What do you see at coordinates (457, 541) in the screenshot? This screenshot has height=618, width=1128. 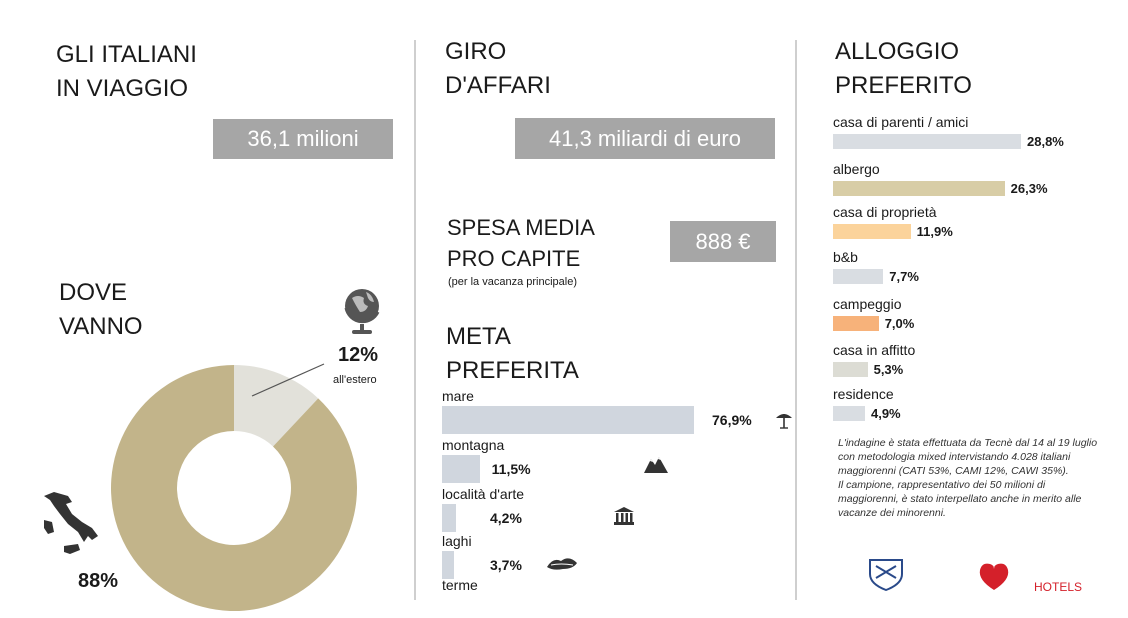 I see `meta-label-3: laghi` at bounding box center [457, 541].